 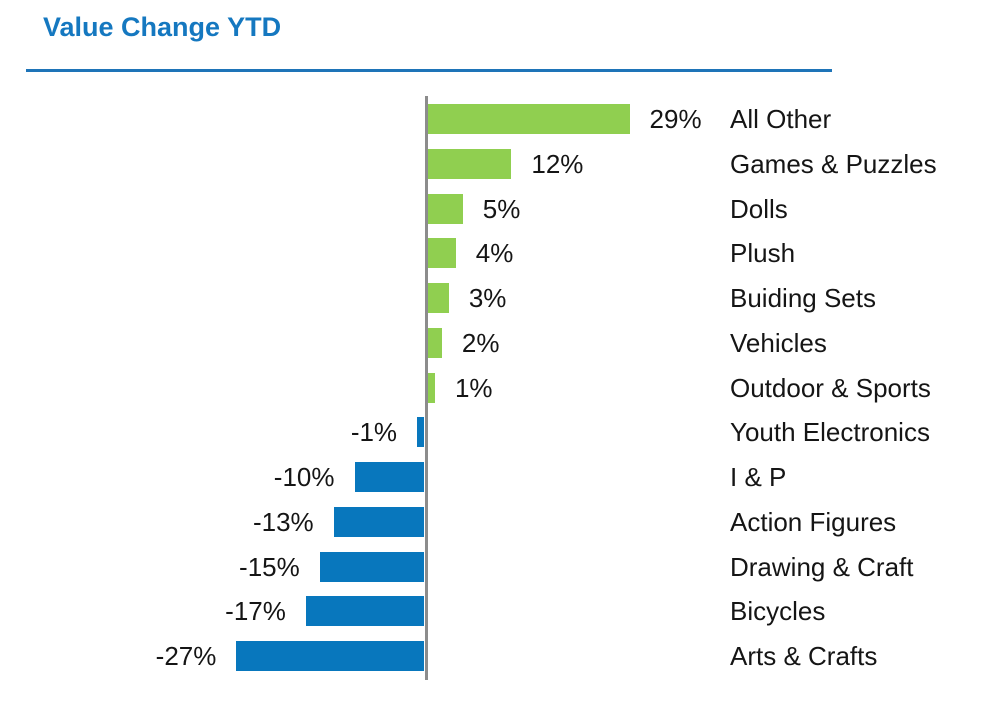 What do you see at coordinates (186, 656) in the screenshot?
I see `value-label: -27%` at bounding box center [186, 656].